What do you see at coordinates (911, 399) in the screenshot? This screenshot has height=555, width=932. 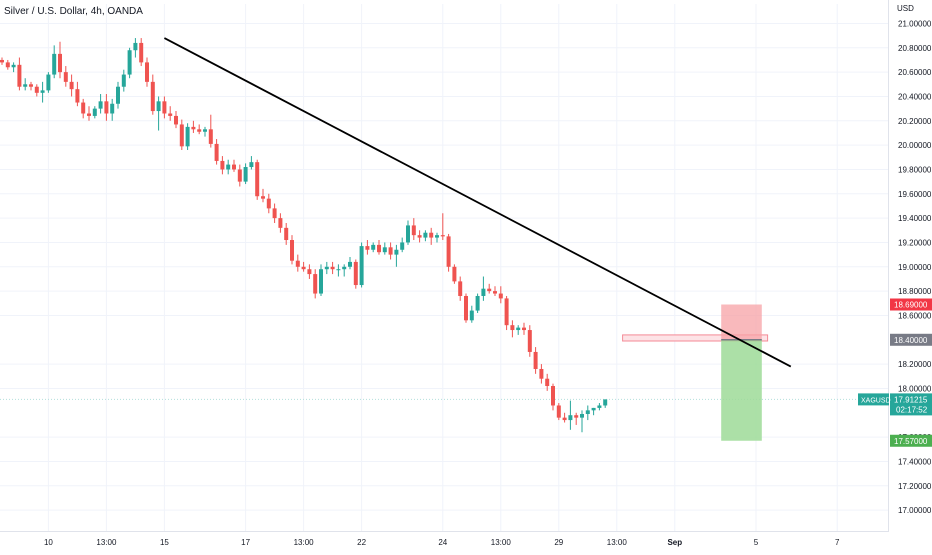 I see `current-price-text: 17.91215` at bounding box center [911, 399].